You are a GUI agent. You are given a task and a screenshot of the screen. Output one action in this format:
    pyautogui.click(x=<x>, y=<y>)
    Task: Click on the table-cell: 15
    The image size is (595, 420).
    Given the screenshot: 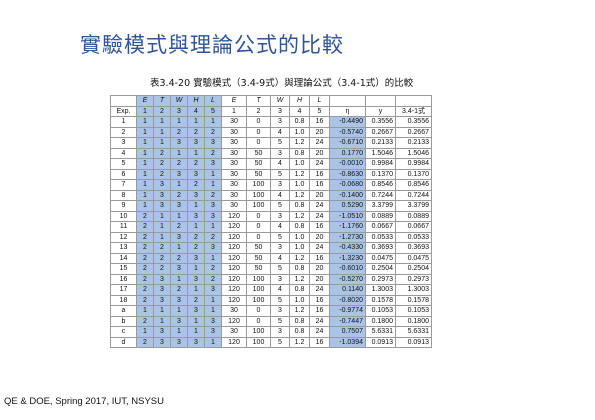 What is the action you would take?
    pyautogui.click(x=123, y=269)
    